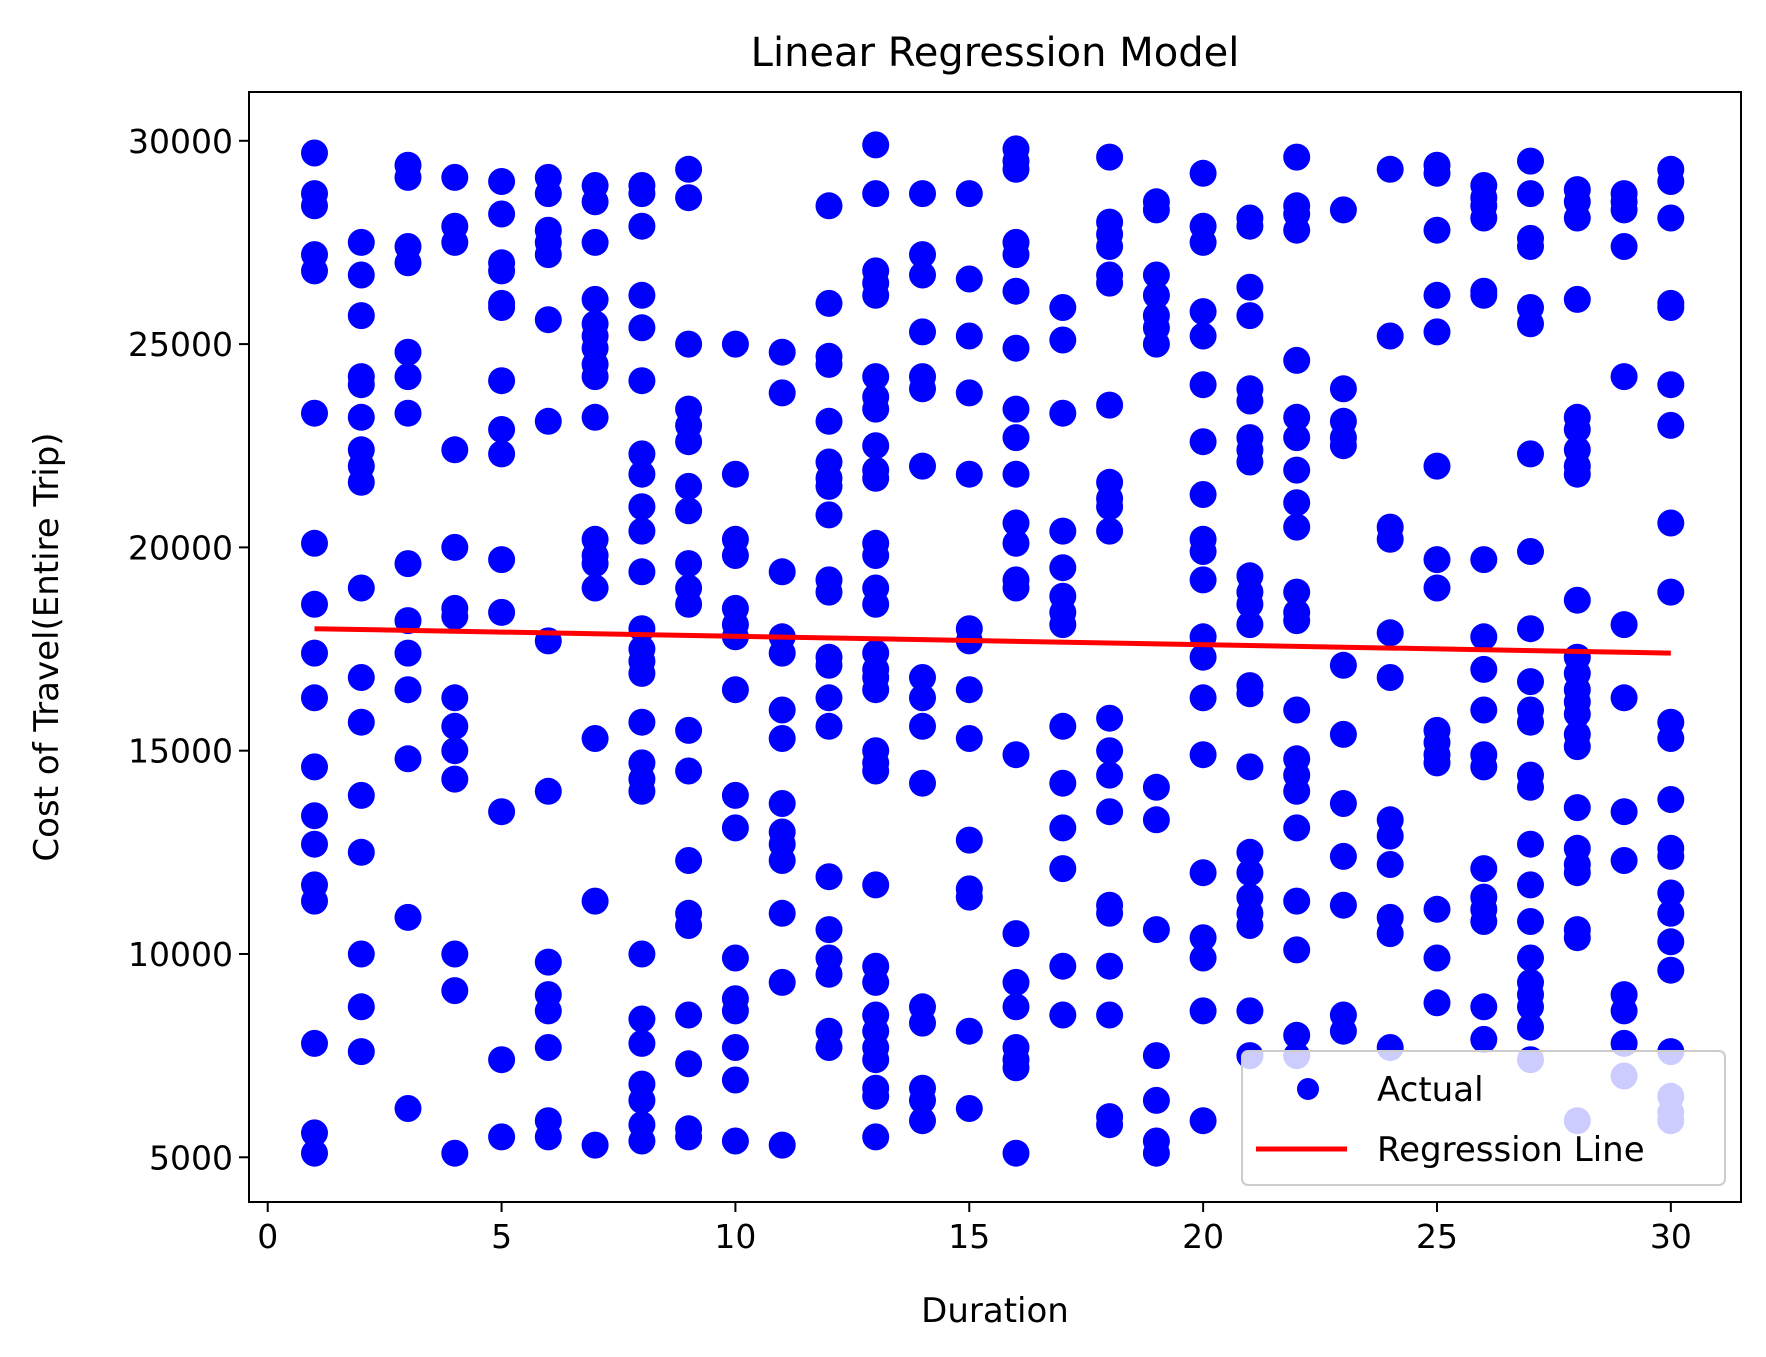  I want to click on legend-label-regression-line: Regression Line, so click(1511, 1150).